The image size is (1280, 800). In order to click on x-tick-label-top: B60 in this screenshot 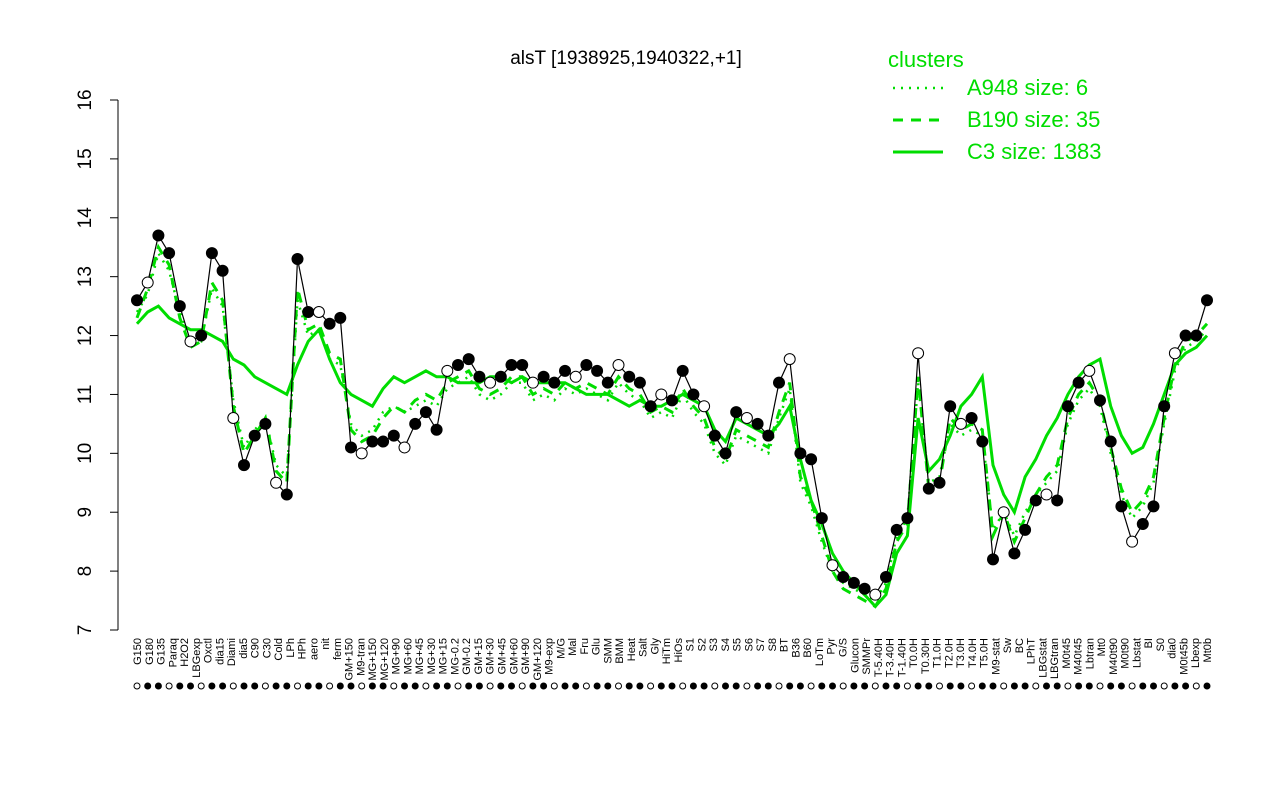, I will do `click(808, 648)`.